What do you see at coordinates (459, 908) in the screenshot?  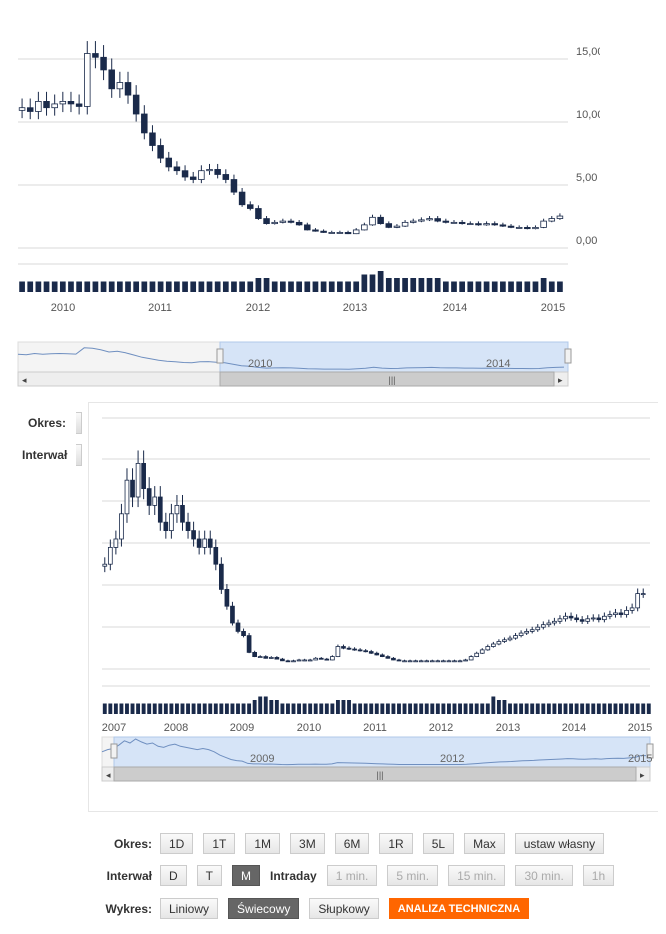 I see `analiza-techniczna-button: ANALIZA TECHNICZNA` at bounding box center [459, 908].